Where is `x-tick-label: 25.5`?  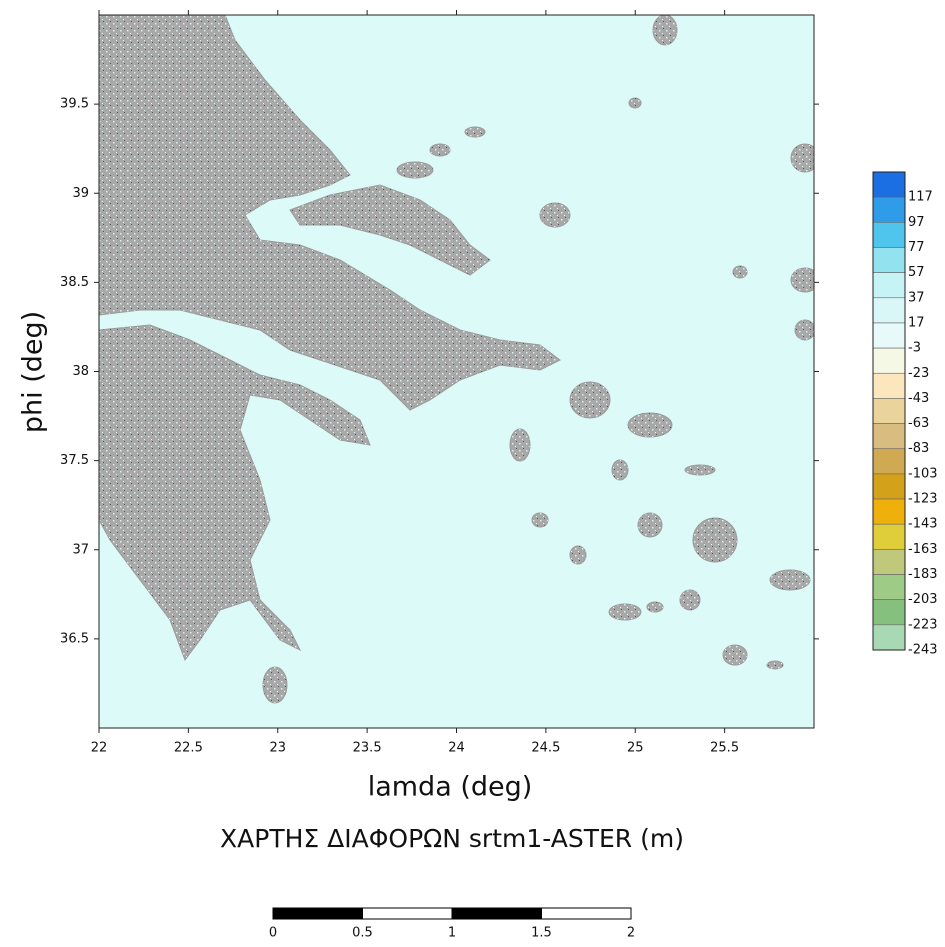
x-tick-label: 25.5 is located at coordinates (724, 748).